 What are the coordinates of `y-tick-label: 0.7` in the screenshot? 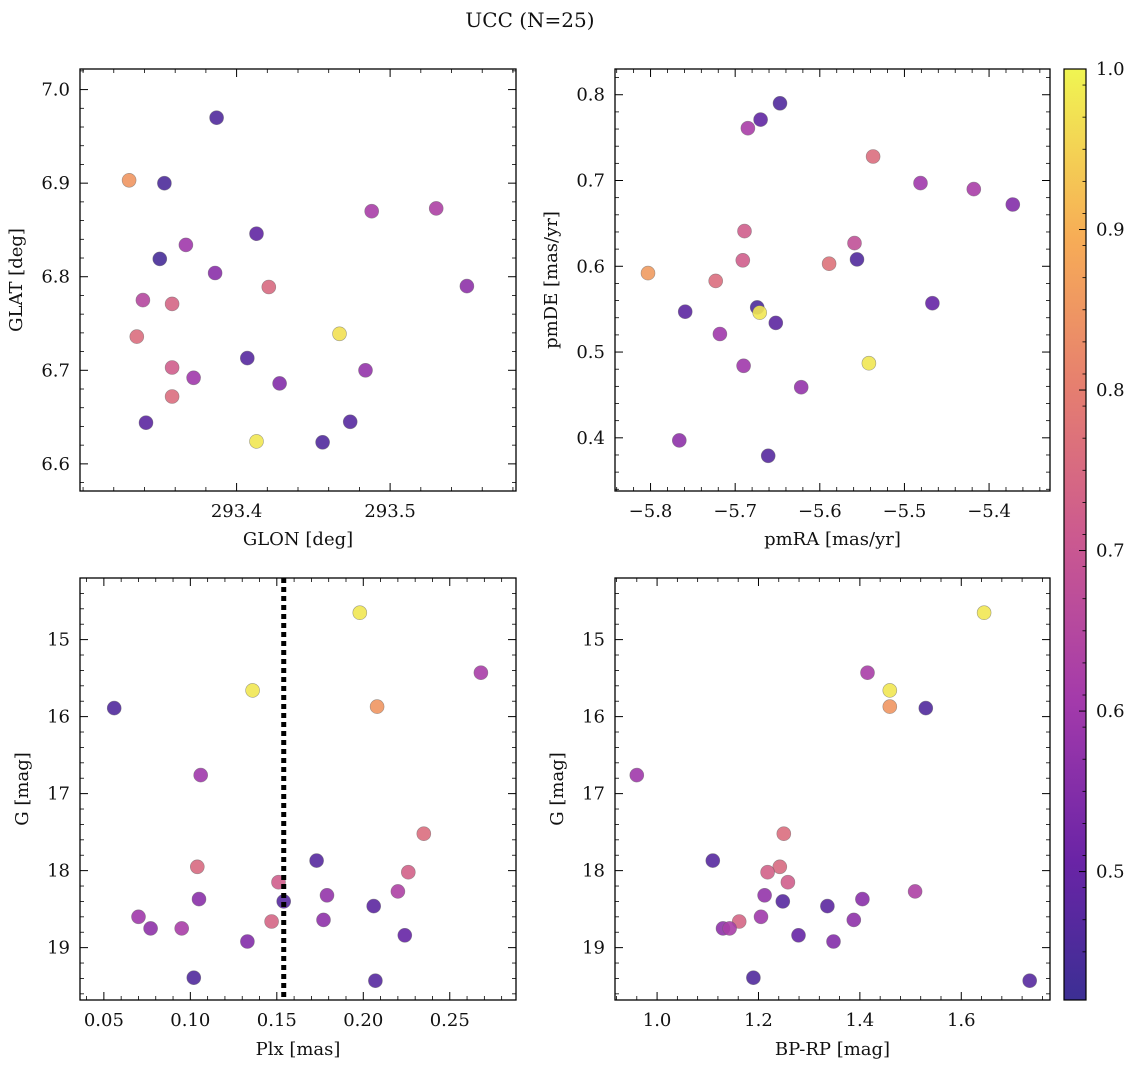 It's located at (590, 181).